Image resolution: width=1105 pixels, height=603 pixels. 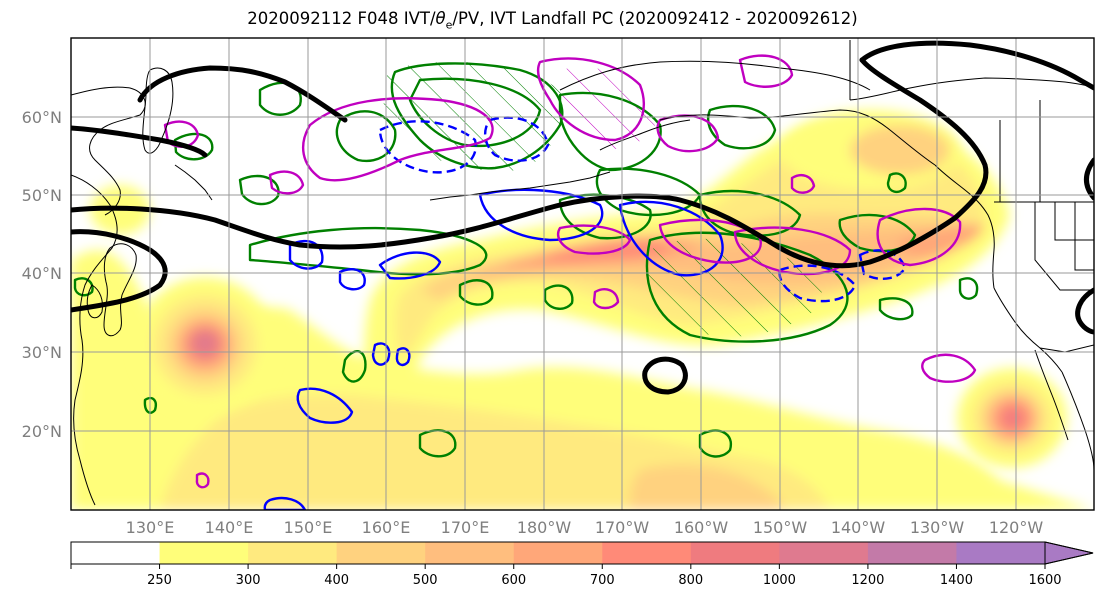 I want to click on coast-kuril-islands, so click(x=193, y=182).